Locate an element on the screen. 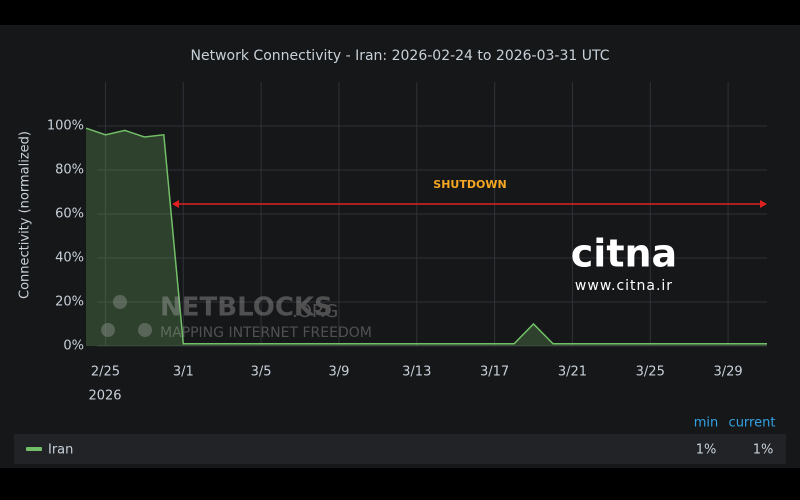  watermark-domain: .ORG is located at coordinates (315, 311).